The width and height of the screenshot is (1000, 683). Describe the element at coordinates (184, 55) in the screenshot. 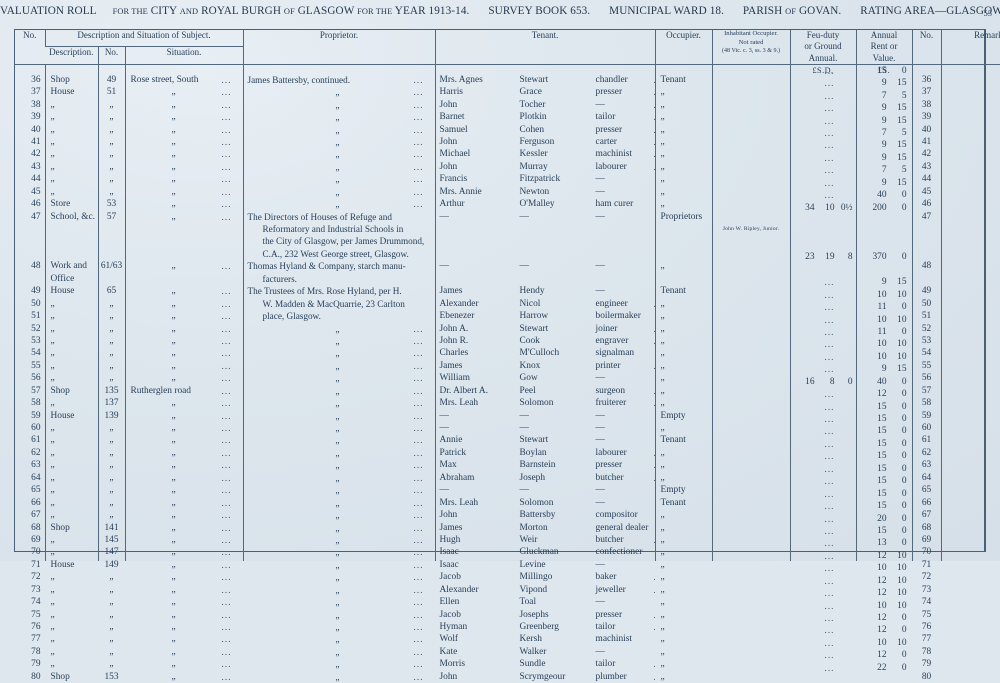

I see `th-situation: Situation.` at that location.